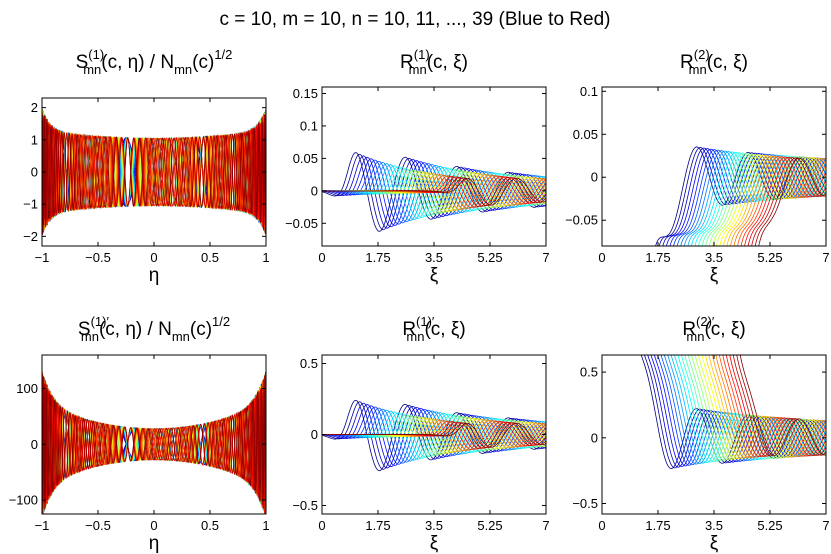 This screenshot has height=554, width=831. Describe the element at coordinates (210, 525) in the screenshot. I see `x-tick-label: 0.5` at that location.